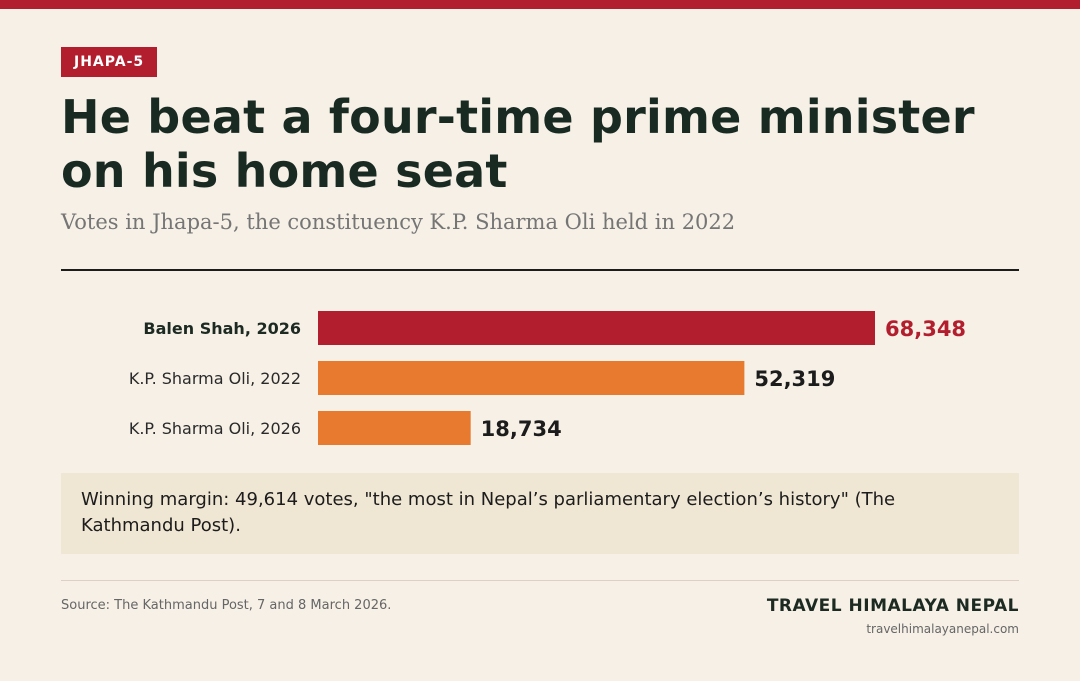  What do you see at coordinates (215, 428) in the screenshot?
I see `category-label: K.P. Sharma Oli, 2026` at bounding box center [215, 428].